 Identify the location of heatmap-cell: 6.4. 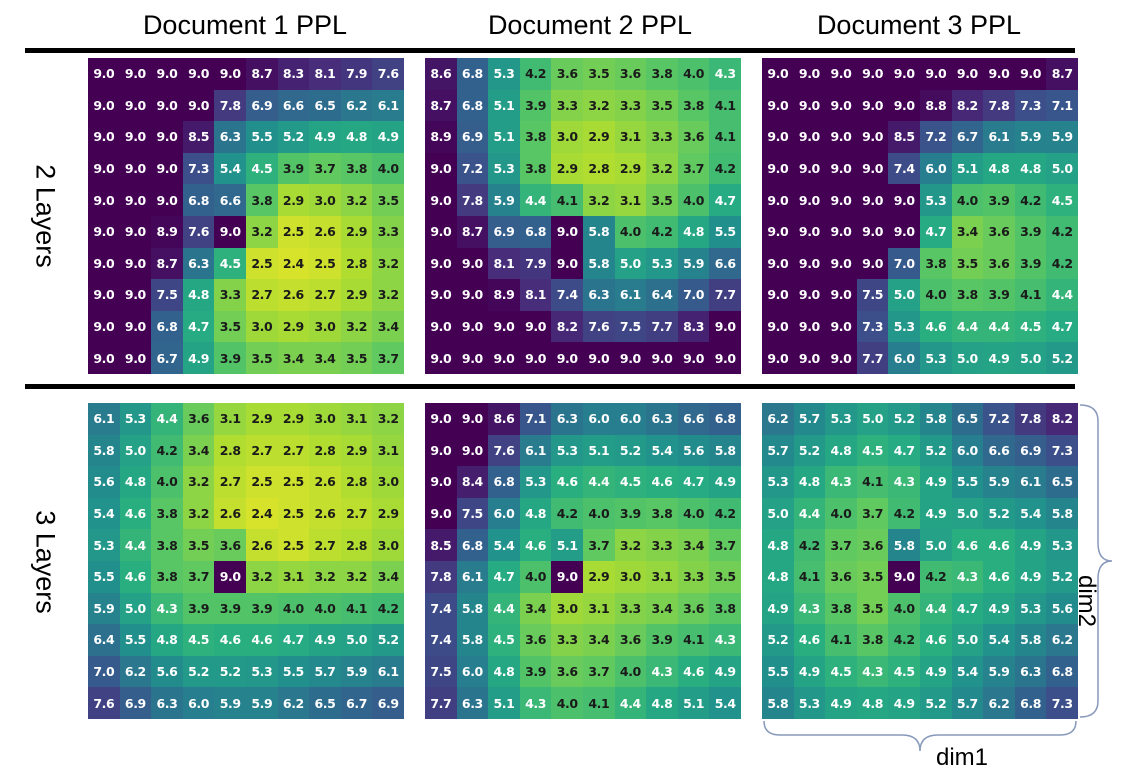
(104, 640).